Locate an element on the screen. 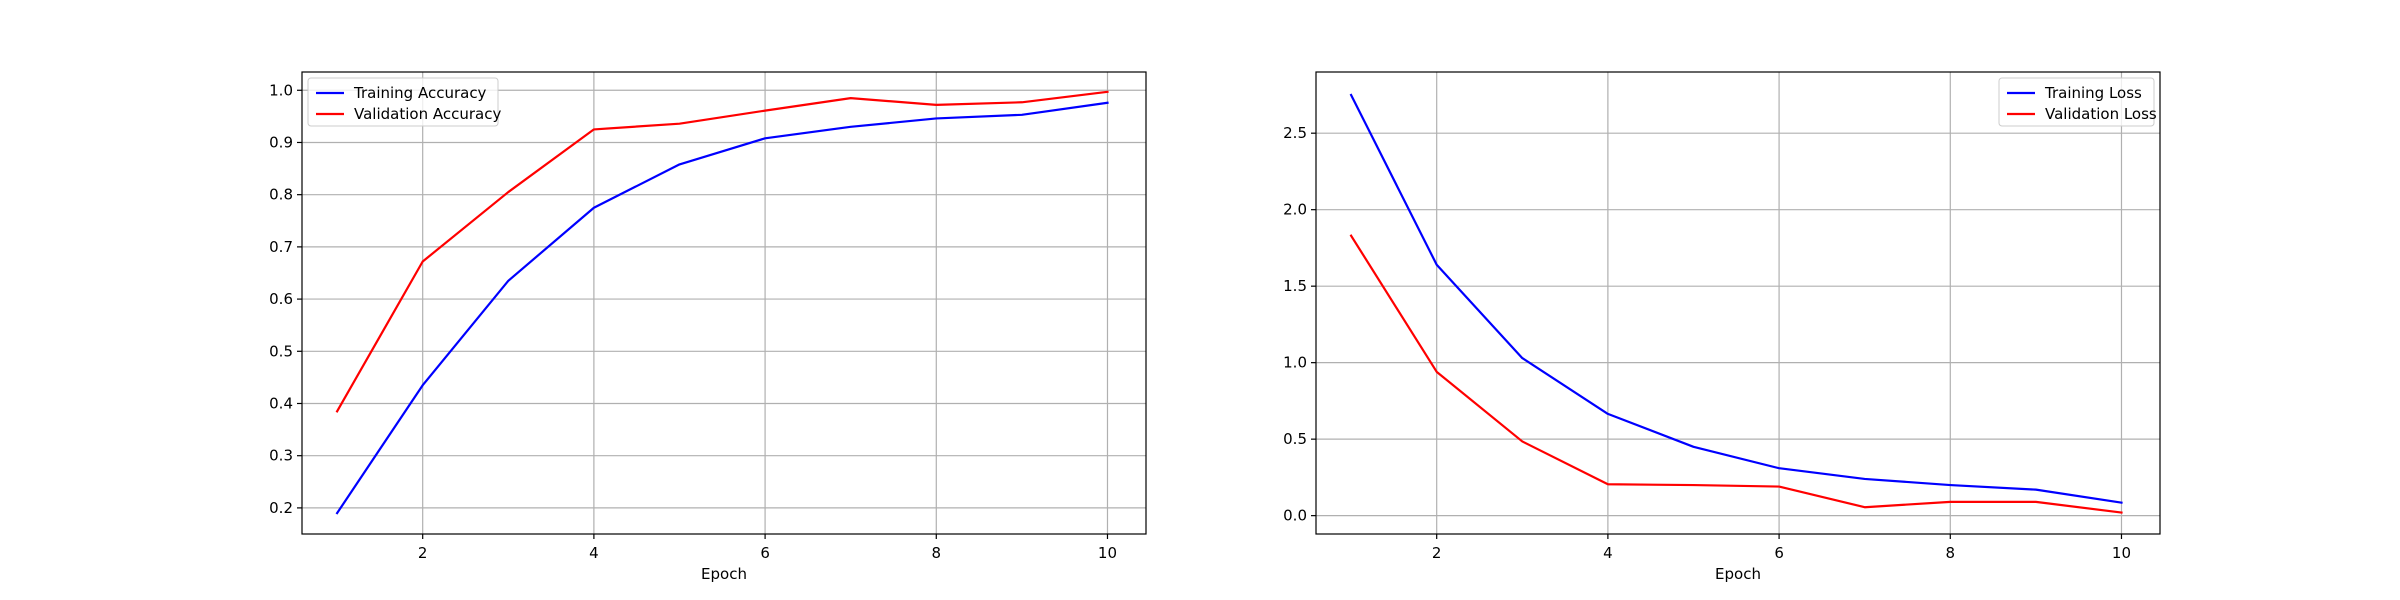  loss-x-tick-label: 6 is located at coordinates (1779, 553).